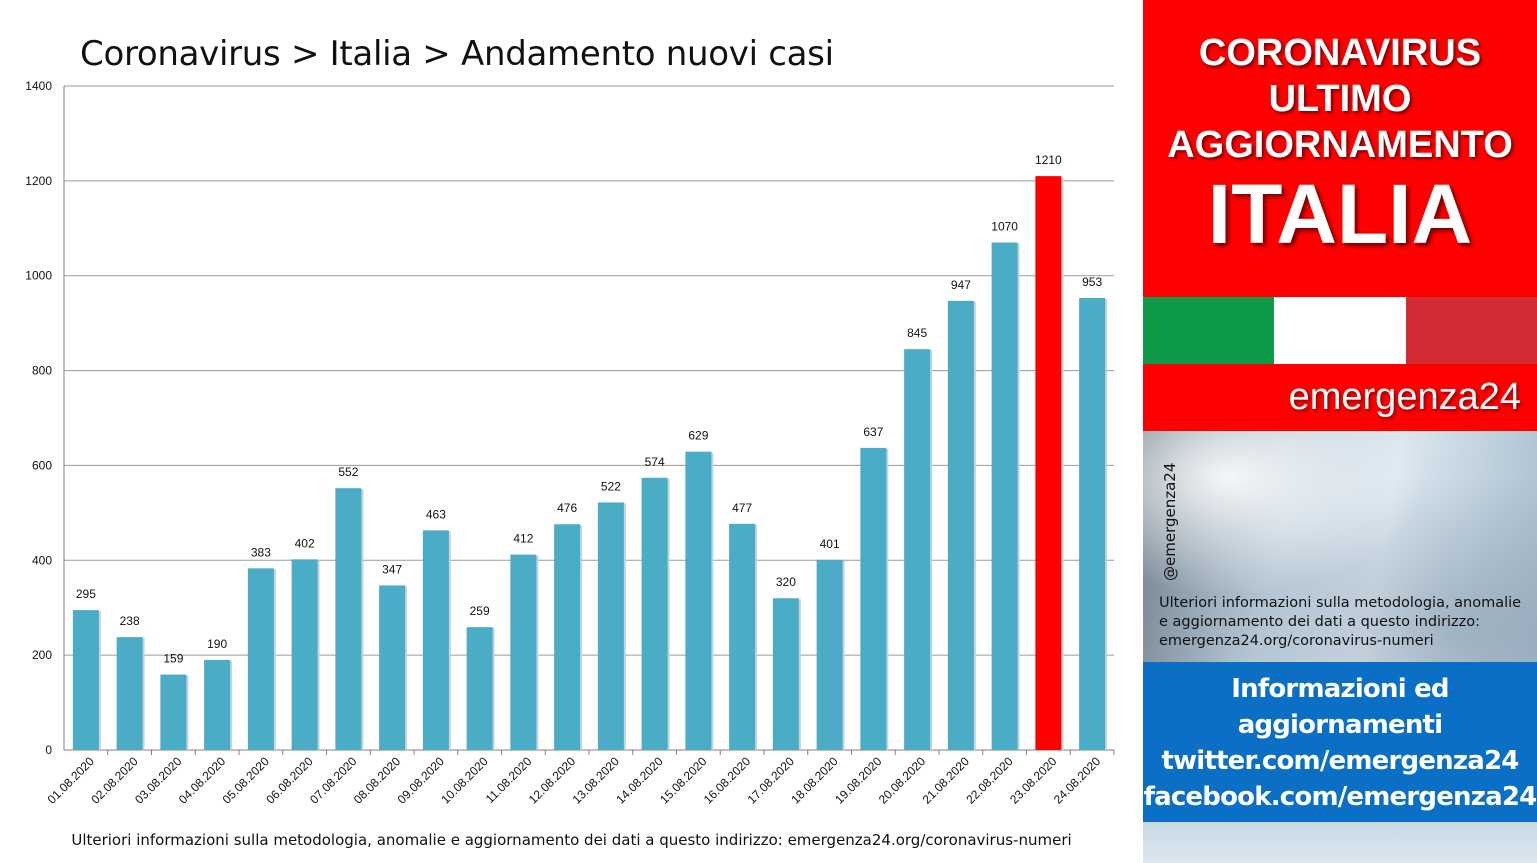  I want to click on data-label: 383, so click(261, 552).